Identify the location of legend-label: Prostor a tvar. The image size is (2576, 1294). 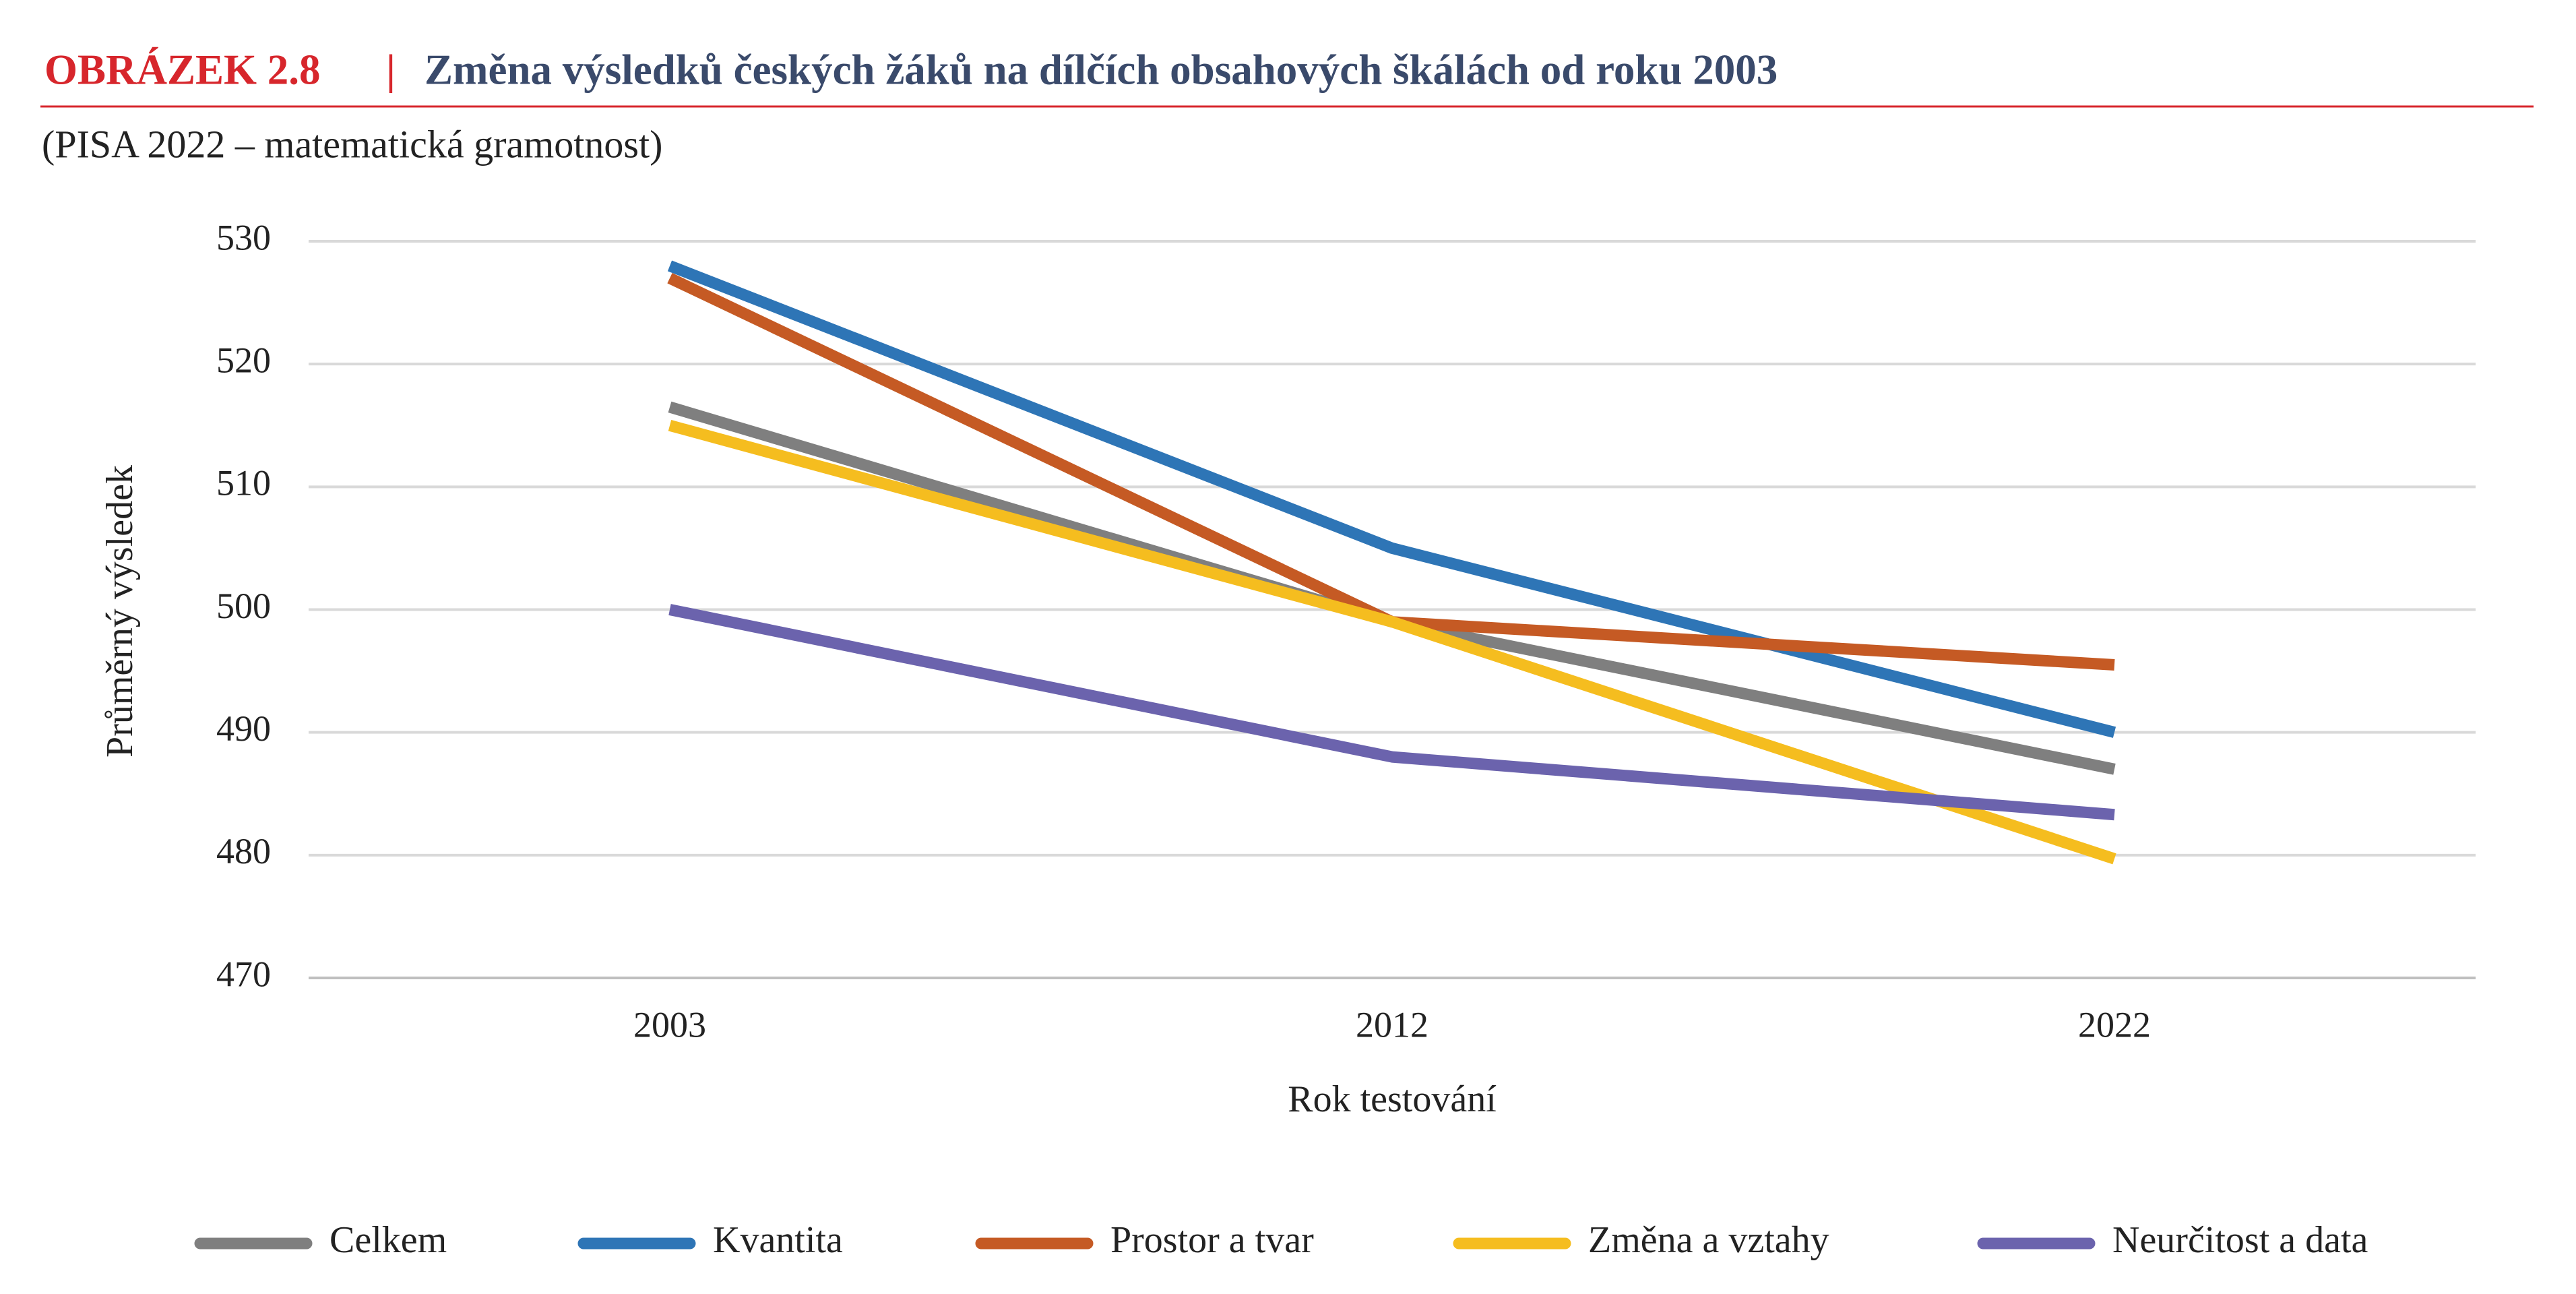
(1212, 1240).